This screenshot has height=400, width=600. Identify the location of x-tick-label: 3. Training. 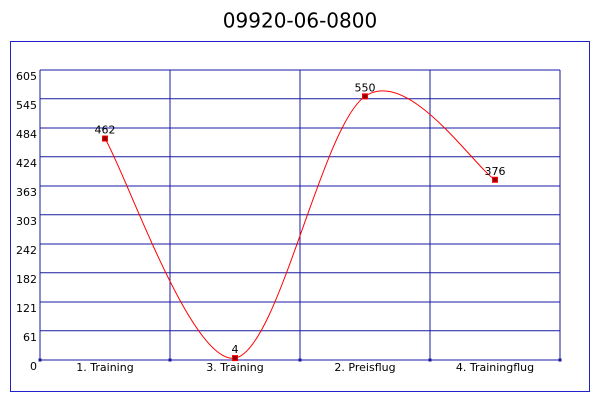
(234, 367).